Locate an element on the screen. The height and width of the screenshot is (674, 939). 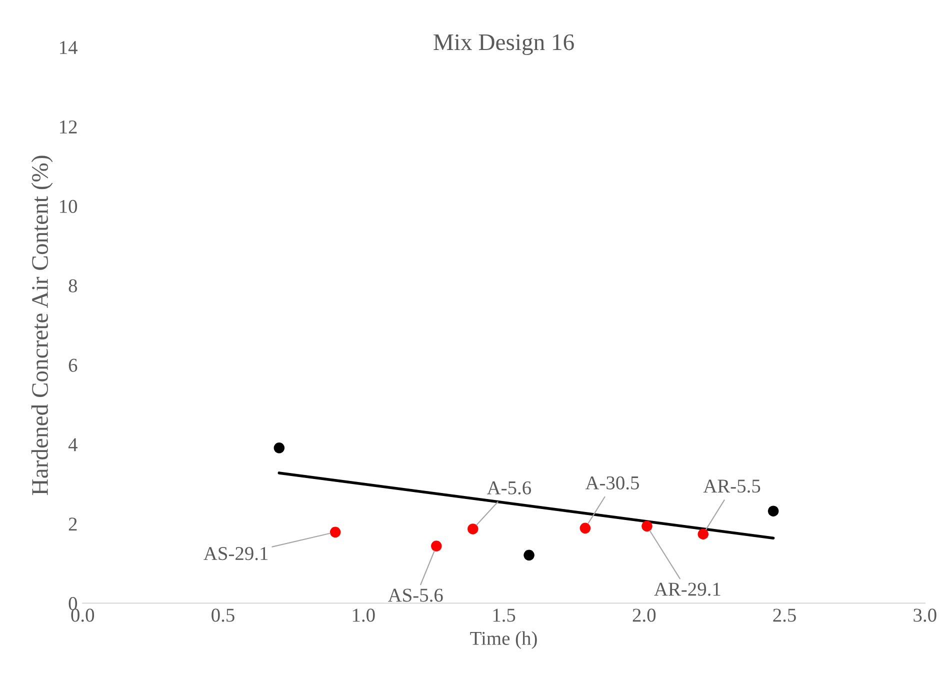
y-axis-title: Hardened Concrete Air Content (%) is located at coordinates (42, 325).